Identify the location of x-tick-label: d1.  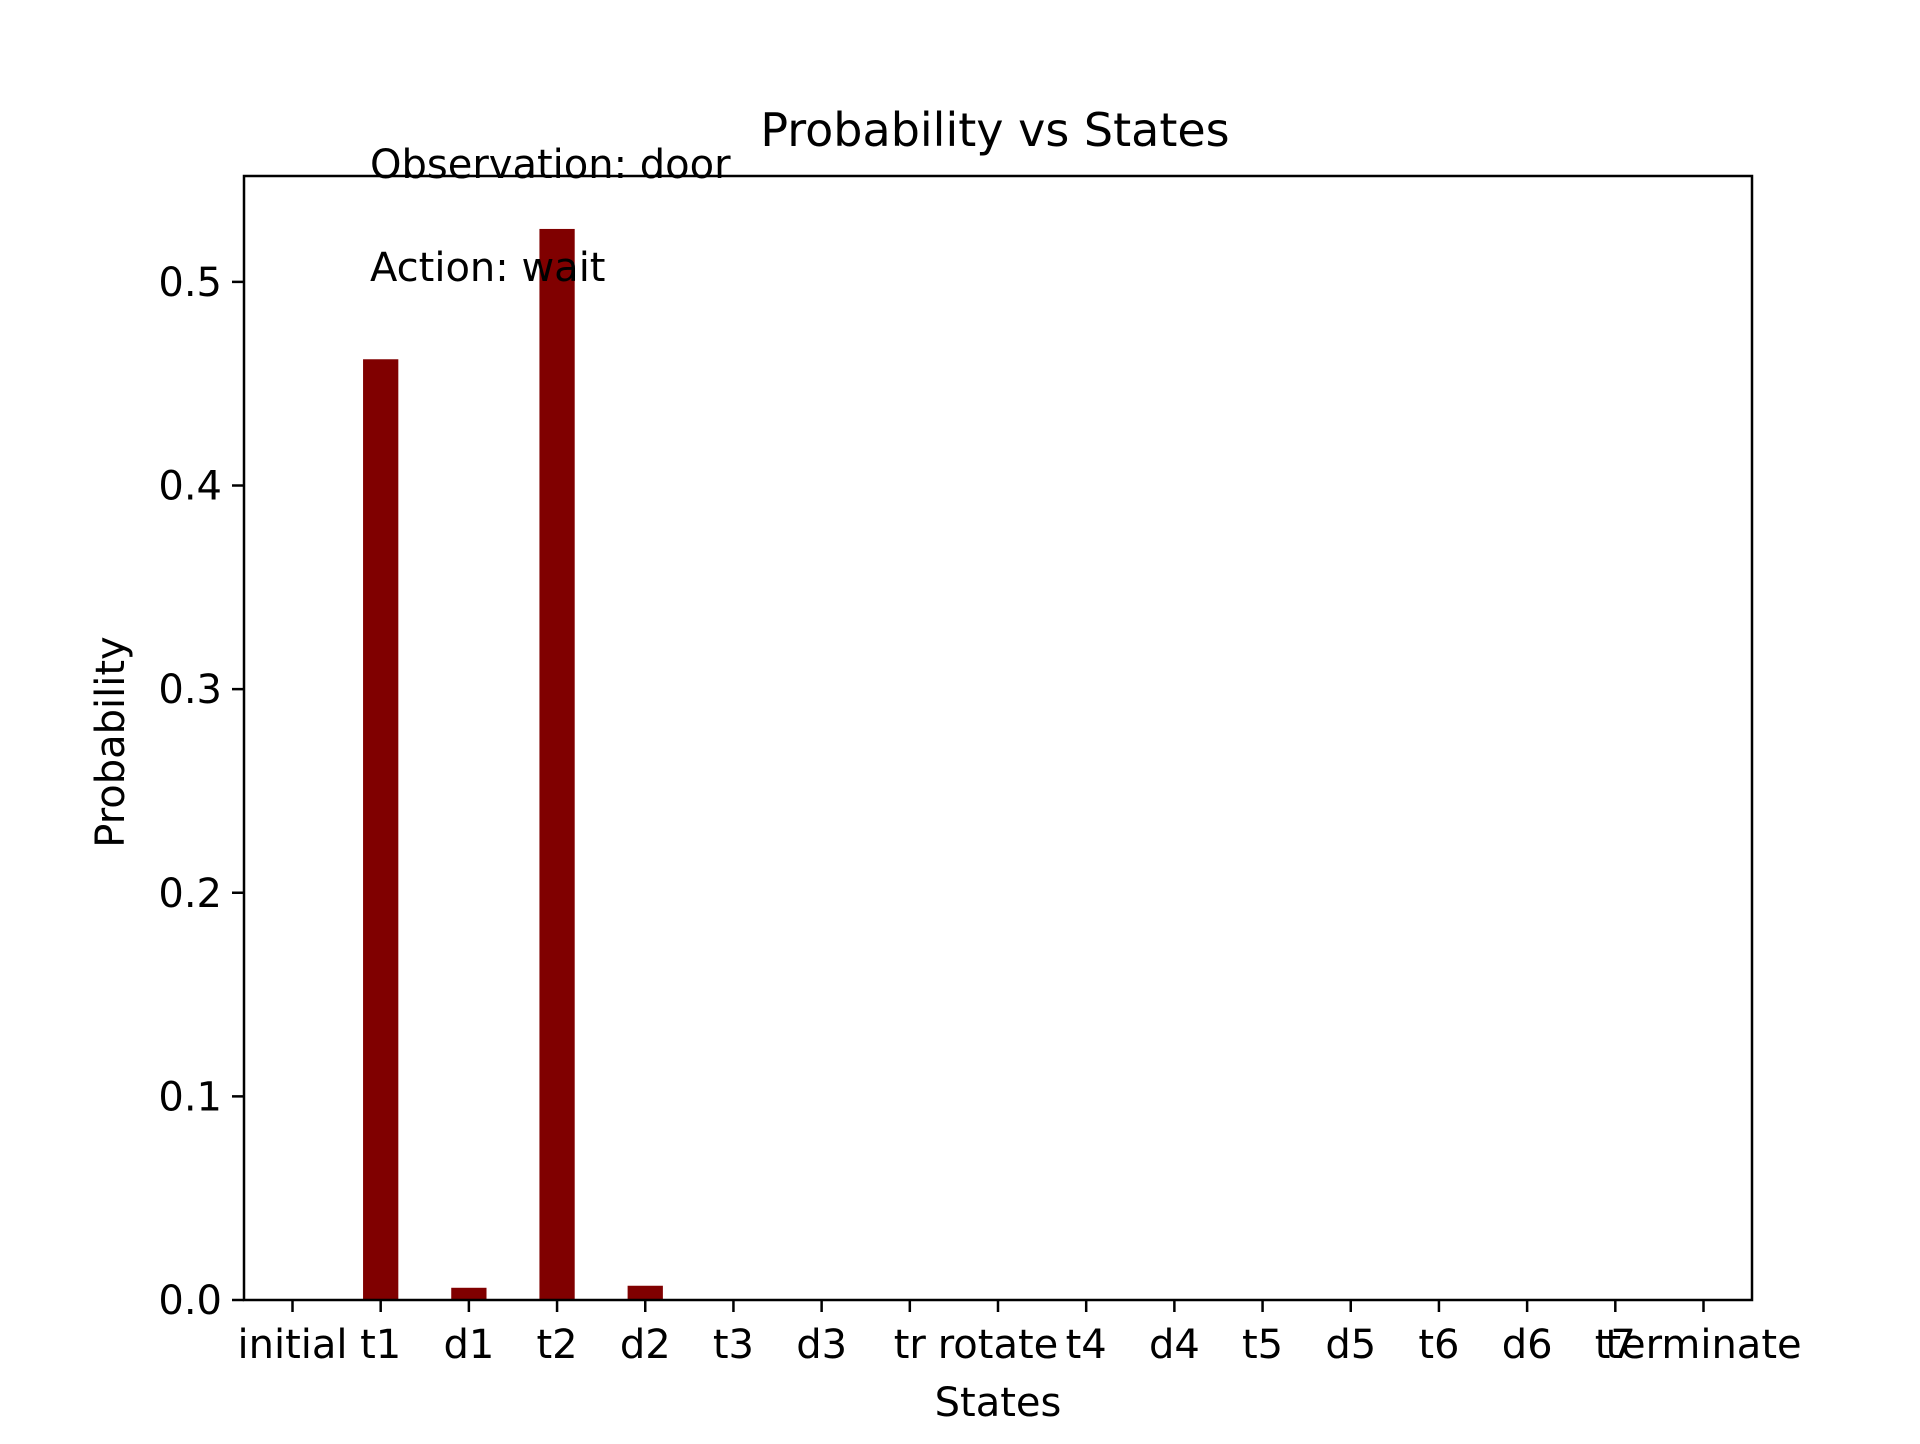
(468, 1345).